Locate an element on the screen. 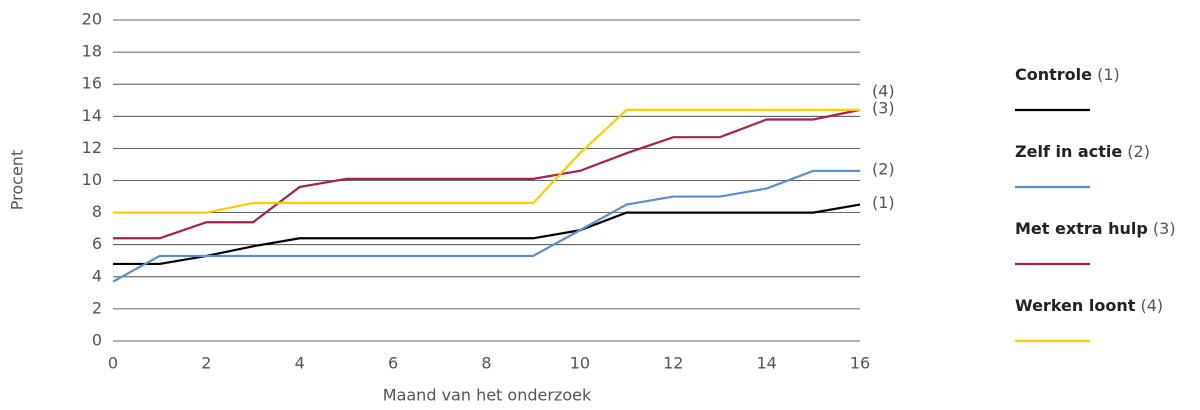 The height and width of the screenshot is (410, 1200). end-label: (3) is located at coordinates (883, 107).